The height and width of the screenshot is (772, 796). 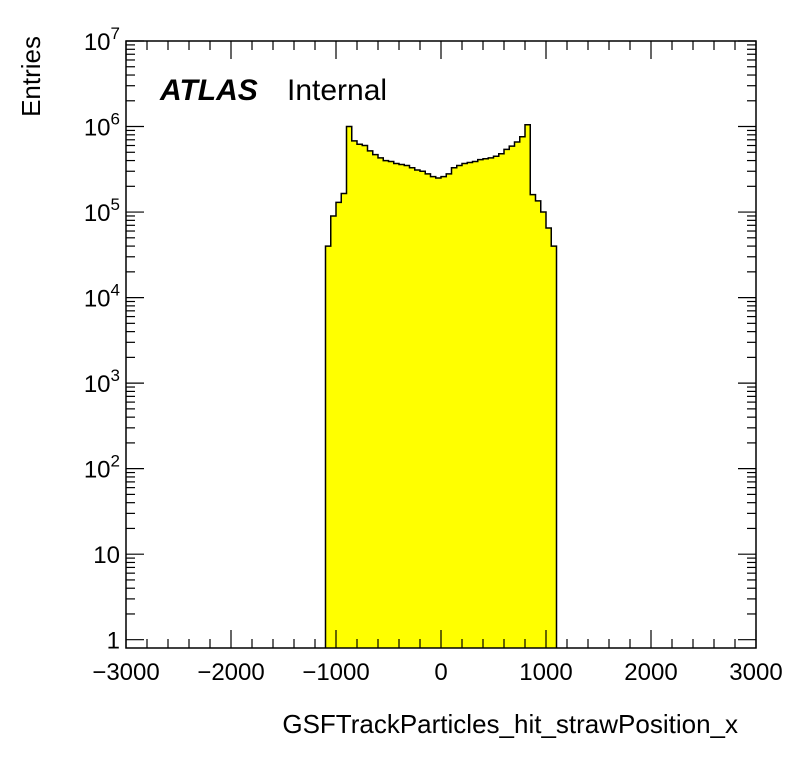 I want to click on atlas-label: ATLAS, so click(x=208, y=90).